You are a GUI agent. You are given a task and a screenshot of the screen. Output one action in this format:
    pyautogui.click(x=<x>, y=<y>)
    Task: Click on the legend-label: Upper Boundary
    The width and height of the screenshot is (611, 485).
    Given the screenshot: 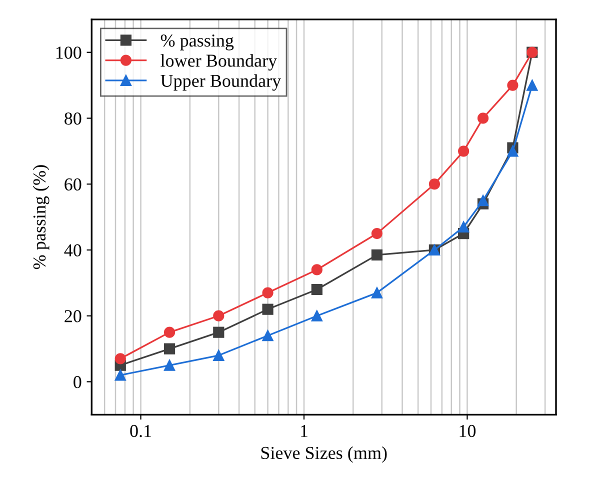 What is the action you would take?
    pyautogui.click(x=221, y=82)
    